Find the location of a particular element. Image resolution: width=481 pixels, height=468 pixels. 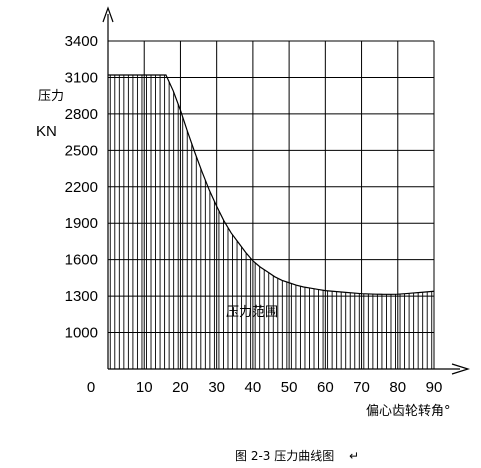

y-tick-label-1: 1300 is located at coordinates (81, 296).